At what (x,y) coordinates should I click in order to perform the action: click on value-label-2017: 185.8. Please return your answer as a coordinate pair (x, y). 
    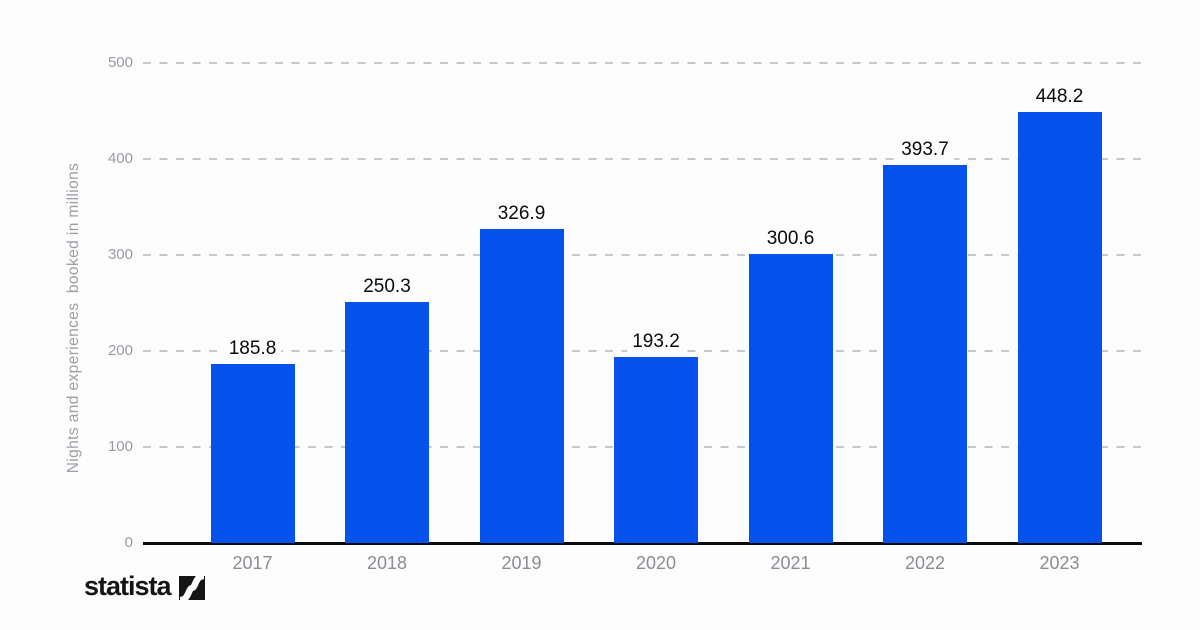
    Looking at the image, I should click on (252, 349).